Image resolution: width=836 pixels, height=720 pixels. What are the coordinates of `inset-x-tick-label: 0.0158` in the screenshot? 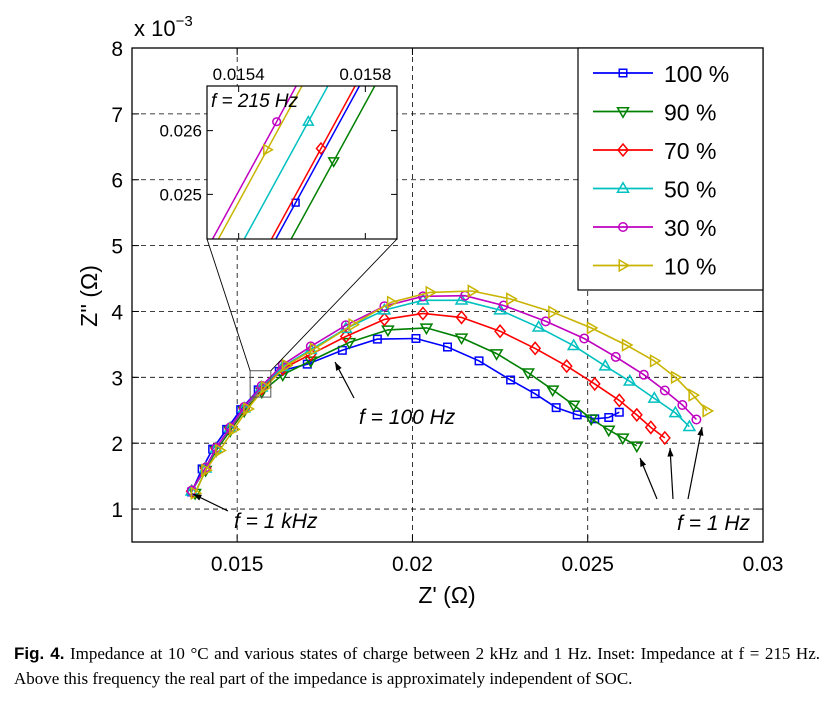 It's located at (365, 74).